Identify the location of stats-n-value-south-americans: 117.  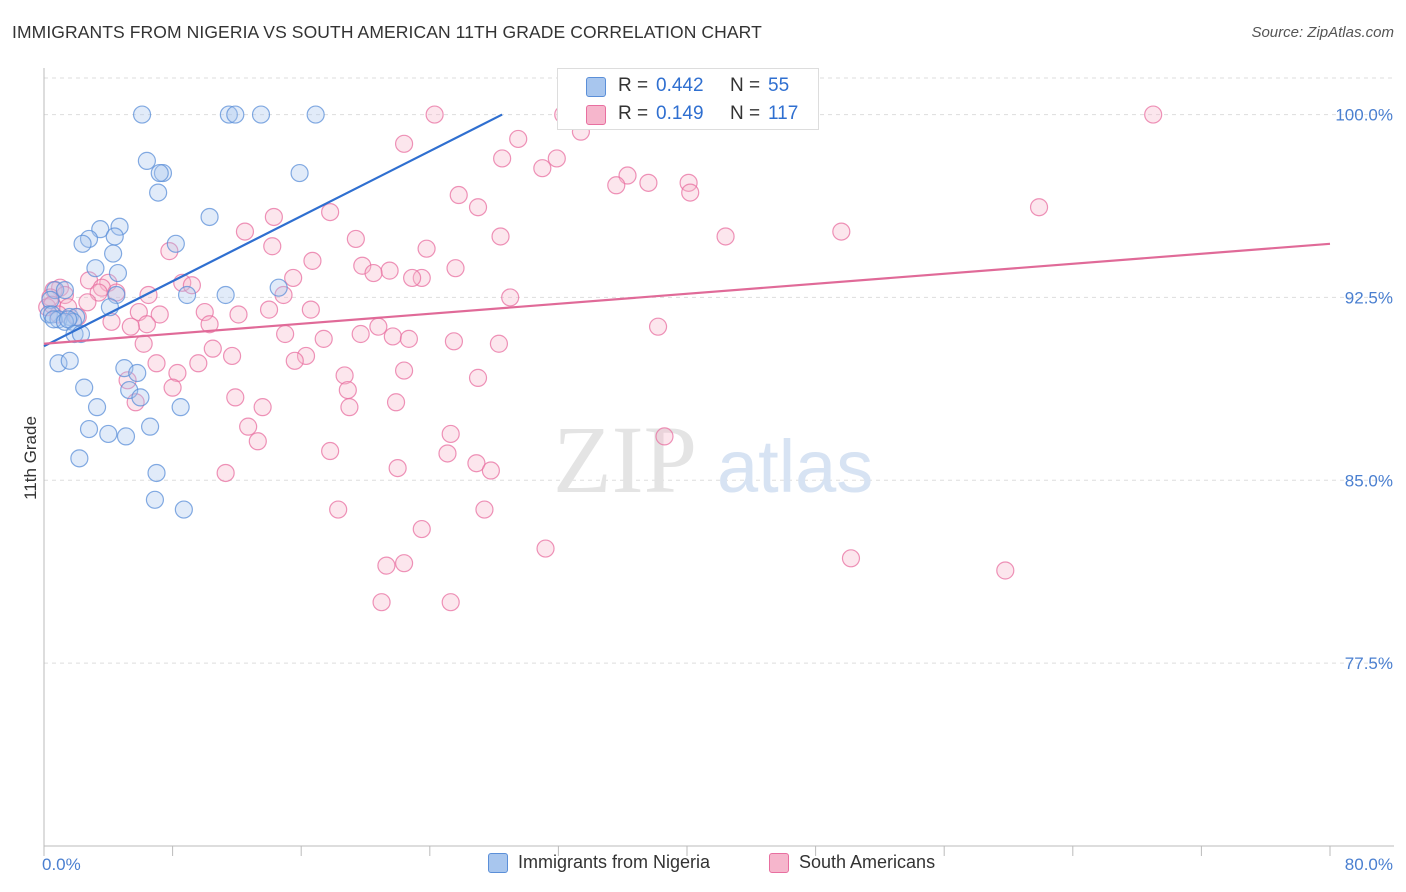
(783, 113).